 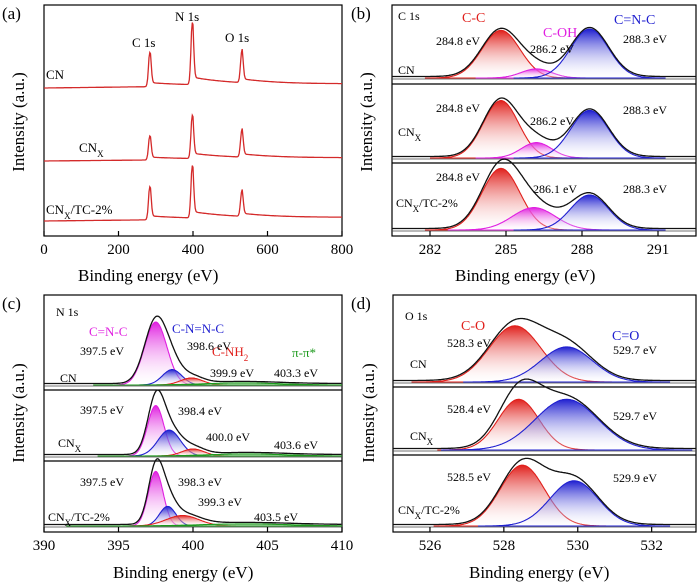 I want to click on x-tick-label-a-4: 800, so click(x=342, y=250).